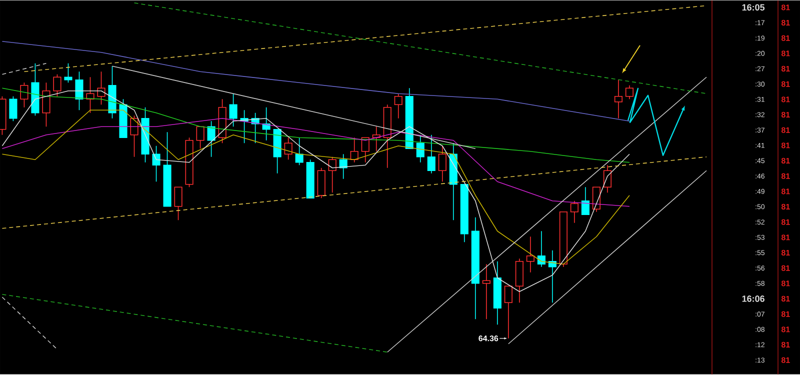  What do you see at coordinates (753, 7) in the screenshot?
I see `text: 16:05` at bounding box center [753, 7].